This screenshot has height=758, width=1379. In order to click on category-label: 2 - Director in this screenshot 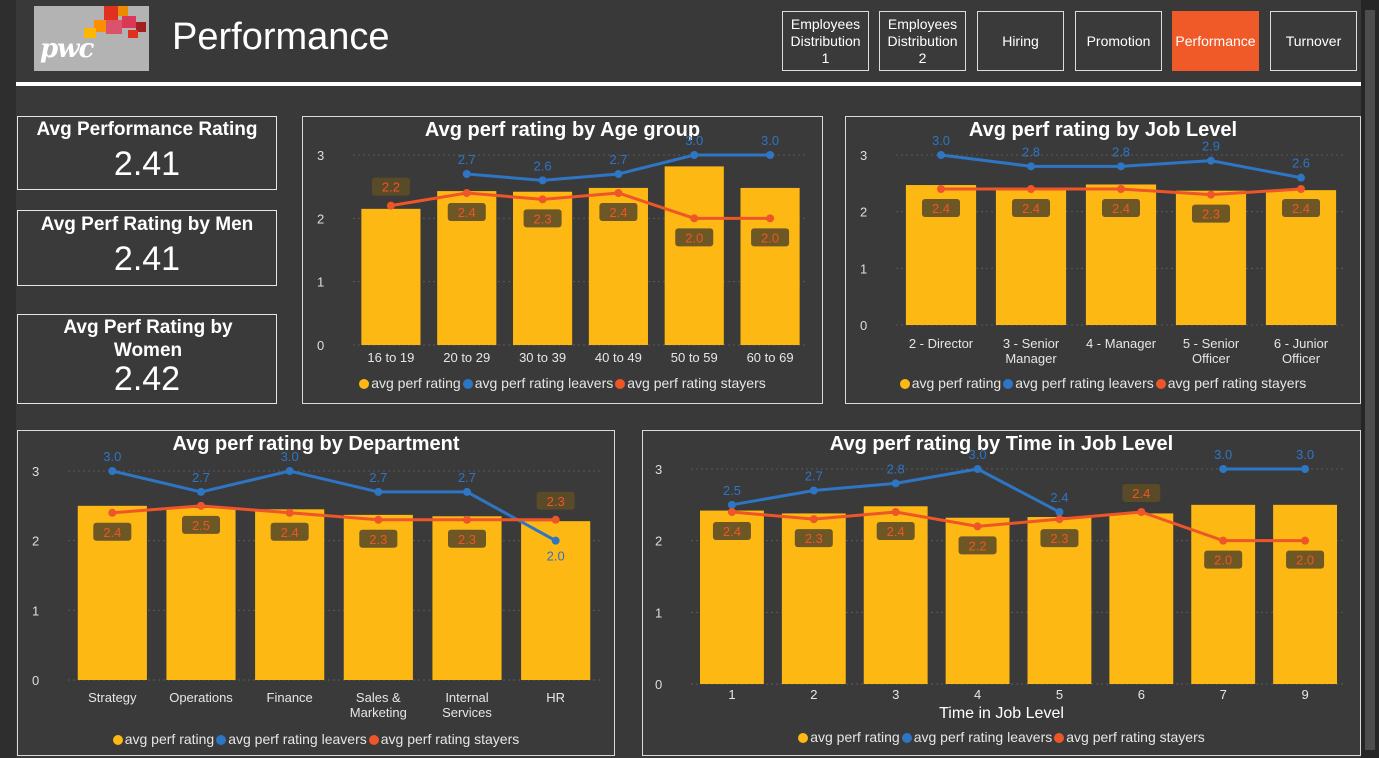, I will do `click(941, 343)`.